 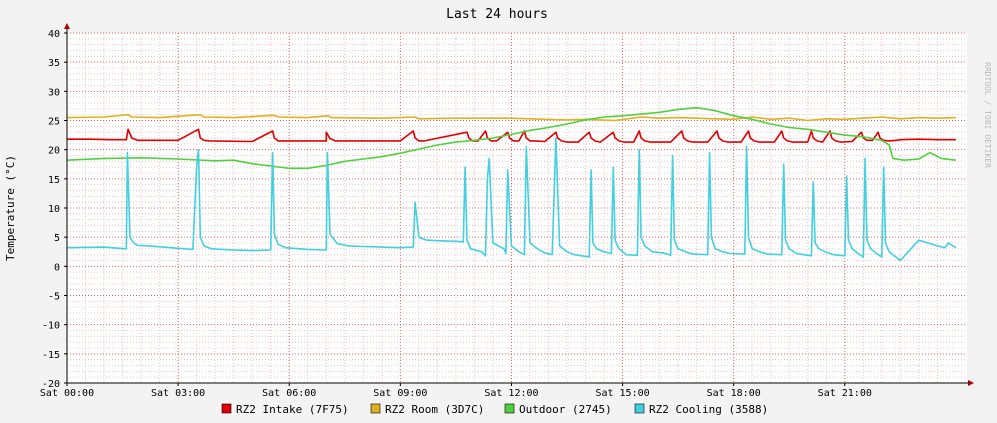 I want to click on y-tick-label: -20, so click(x=51, y=384).